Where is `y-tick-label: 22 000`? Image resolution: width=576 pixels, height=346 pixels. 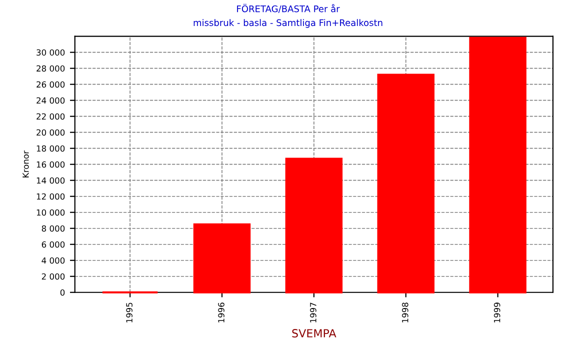
y-tick-label: 22 000 is located at coordinates (50, 116).